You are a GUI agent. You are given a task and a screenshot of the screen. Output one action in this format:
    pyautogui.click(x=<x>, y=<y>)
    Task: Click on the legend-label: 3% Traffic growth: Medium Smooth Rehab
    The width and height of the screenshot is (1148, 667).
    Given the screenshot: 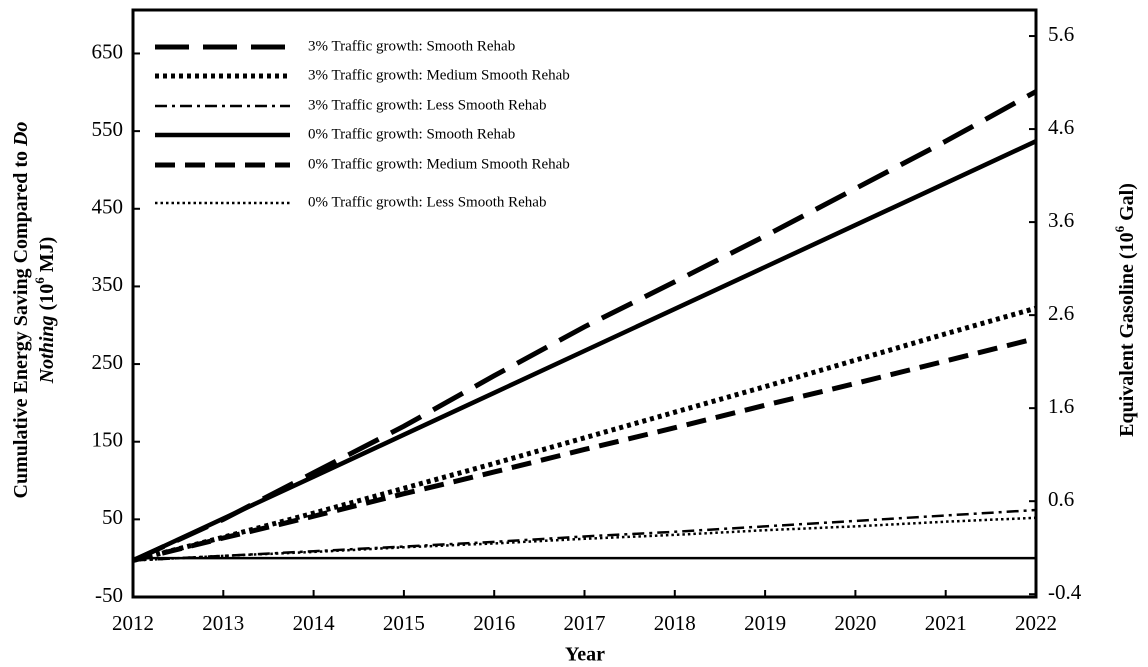 What is the action you would take?
    pyautogui.click(x=439, y=75)
    